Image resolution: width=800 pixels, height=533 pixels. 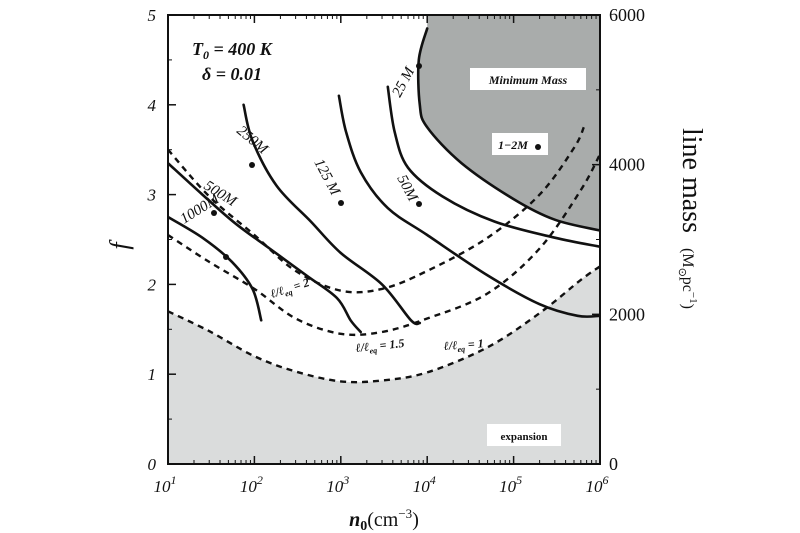 What do you see at coordinates (363, 526) in the screenshot?
I see `x-axis-label-sub: 0` at bounding box center [363, 526].